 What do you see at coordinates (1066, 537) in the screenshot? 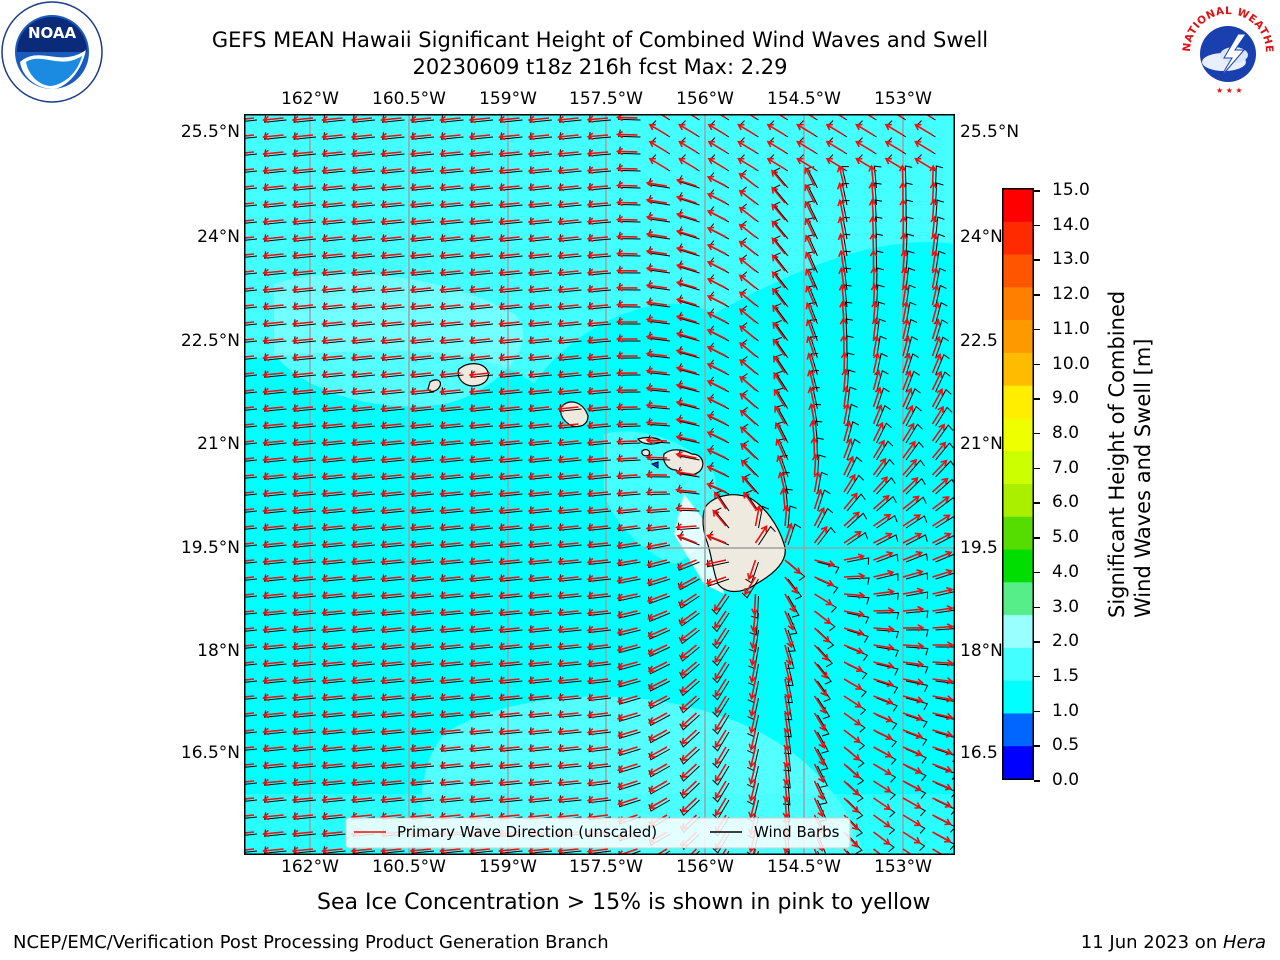
I see `colorbar-tick-label: 5.0` at bounding box center [1066, 537].